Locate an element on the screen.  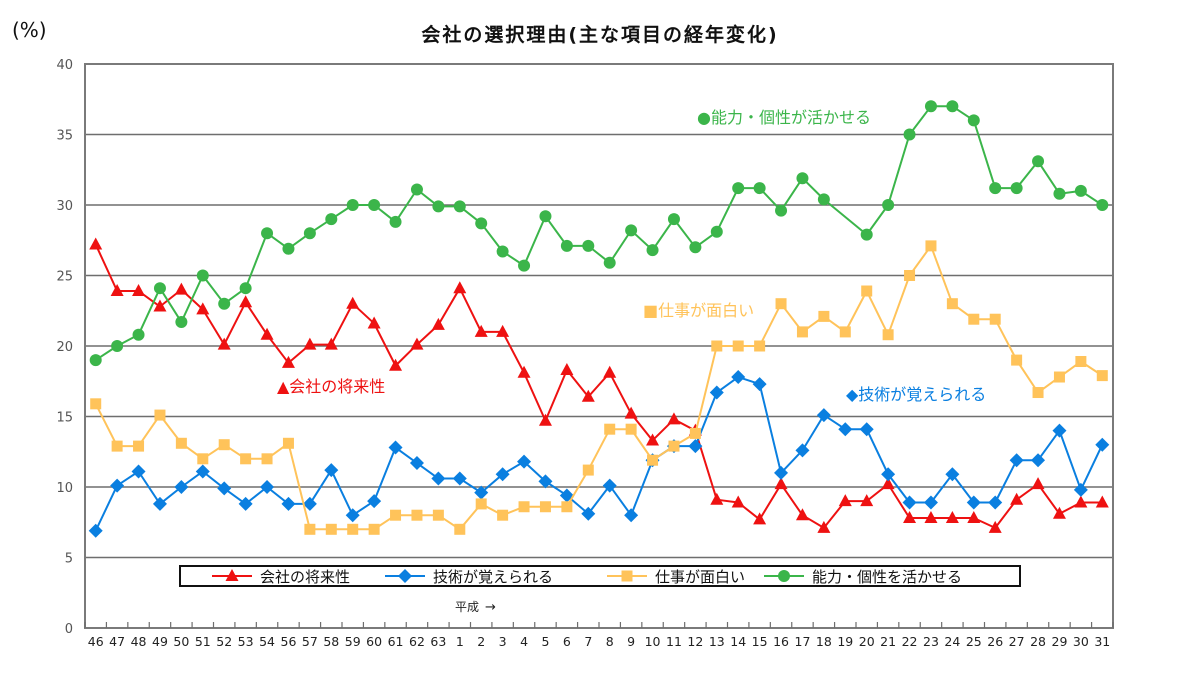
x-tick-label: 13 is located at coordinates (717, 641).